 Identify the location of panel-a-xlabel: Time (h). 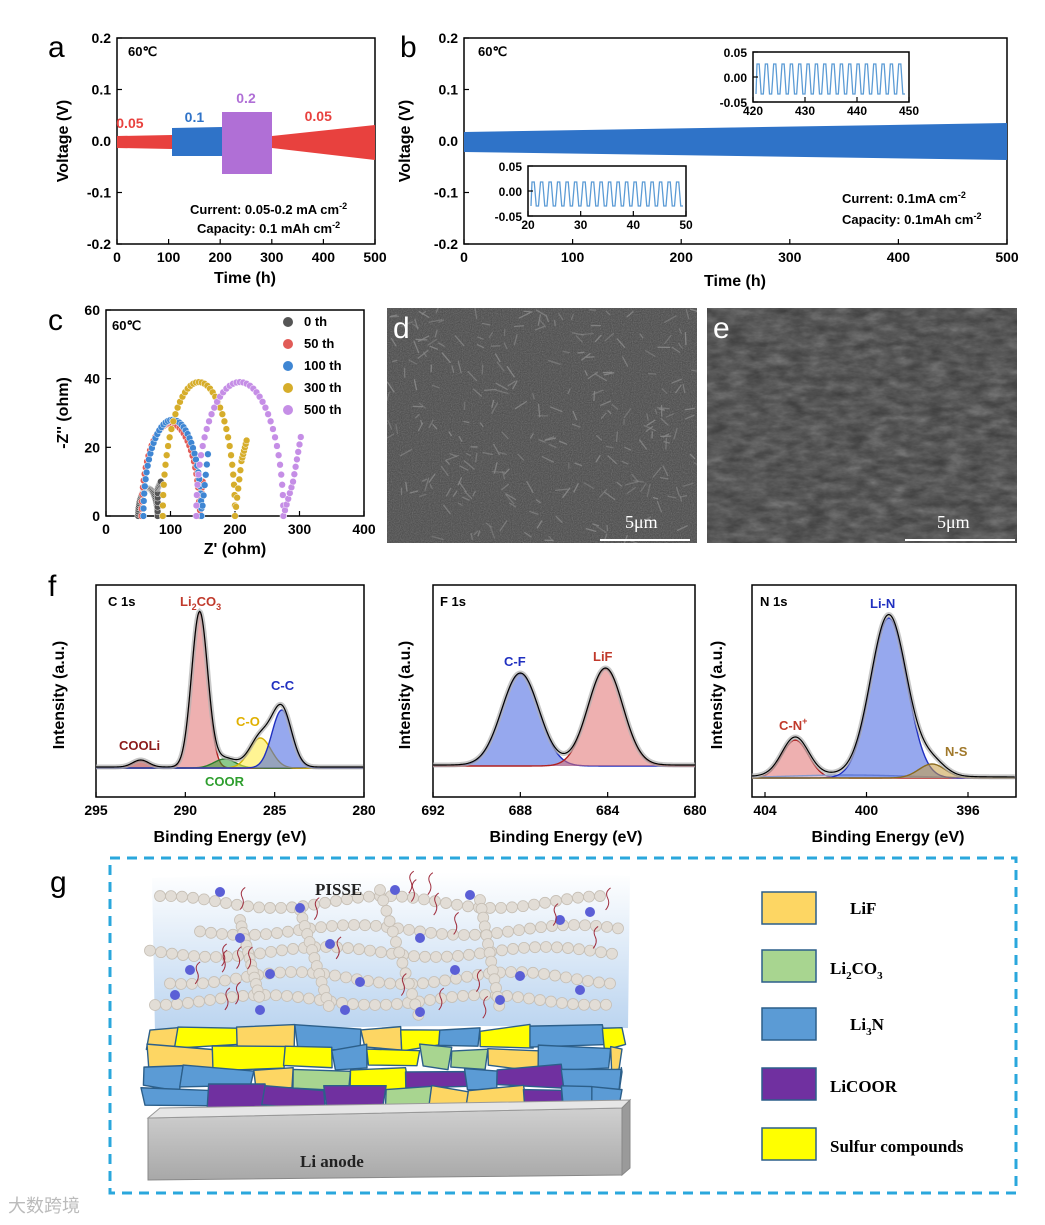
(245, 278).